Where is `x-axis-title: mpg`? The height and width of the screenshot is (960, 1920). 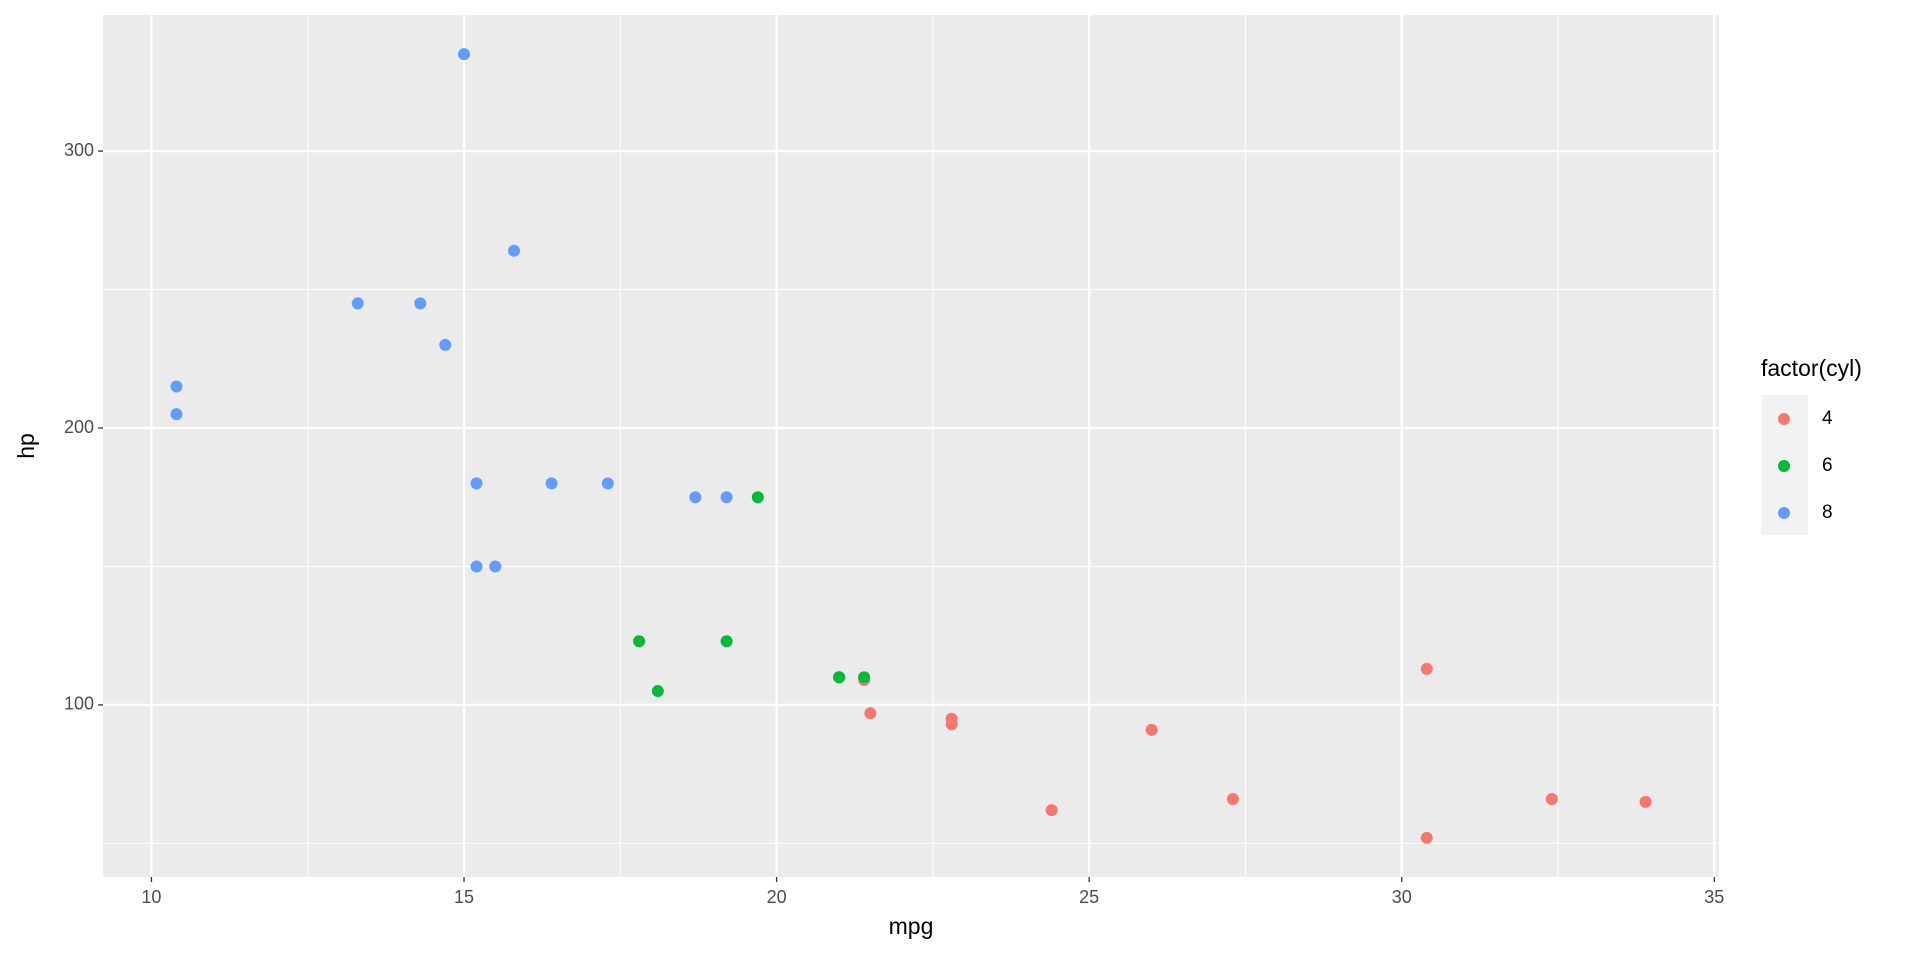
x-axis-title: mpg is located at coordinates (911, 926).